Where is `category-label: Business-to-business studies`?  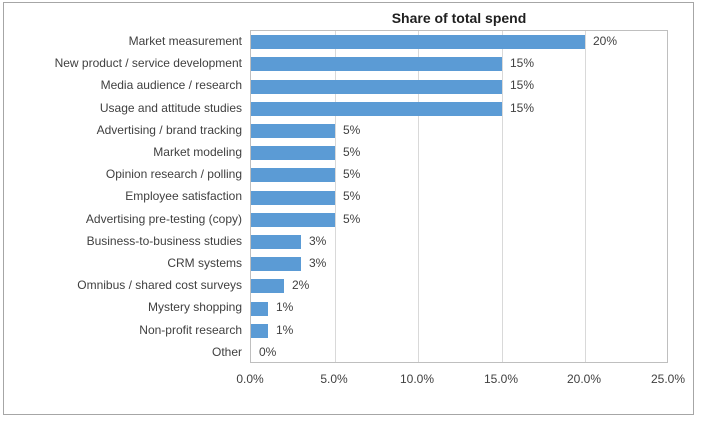
category-label: Business-to-business studies is located at coordinates (164, 240).